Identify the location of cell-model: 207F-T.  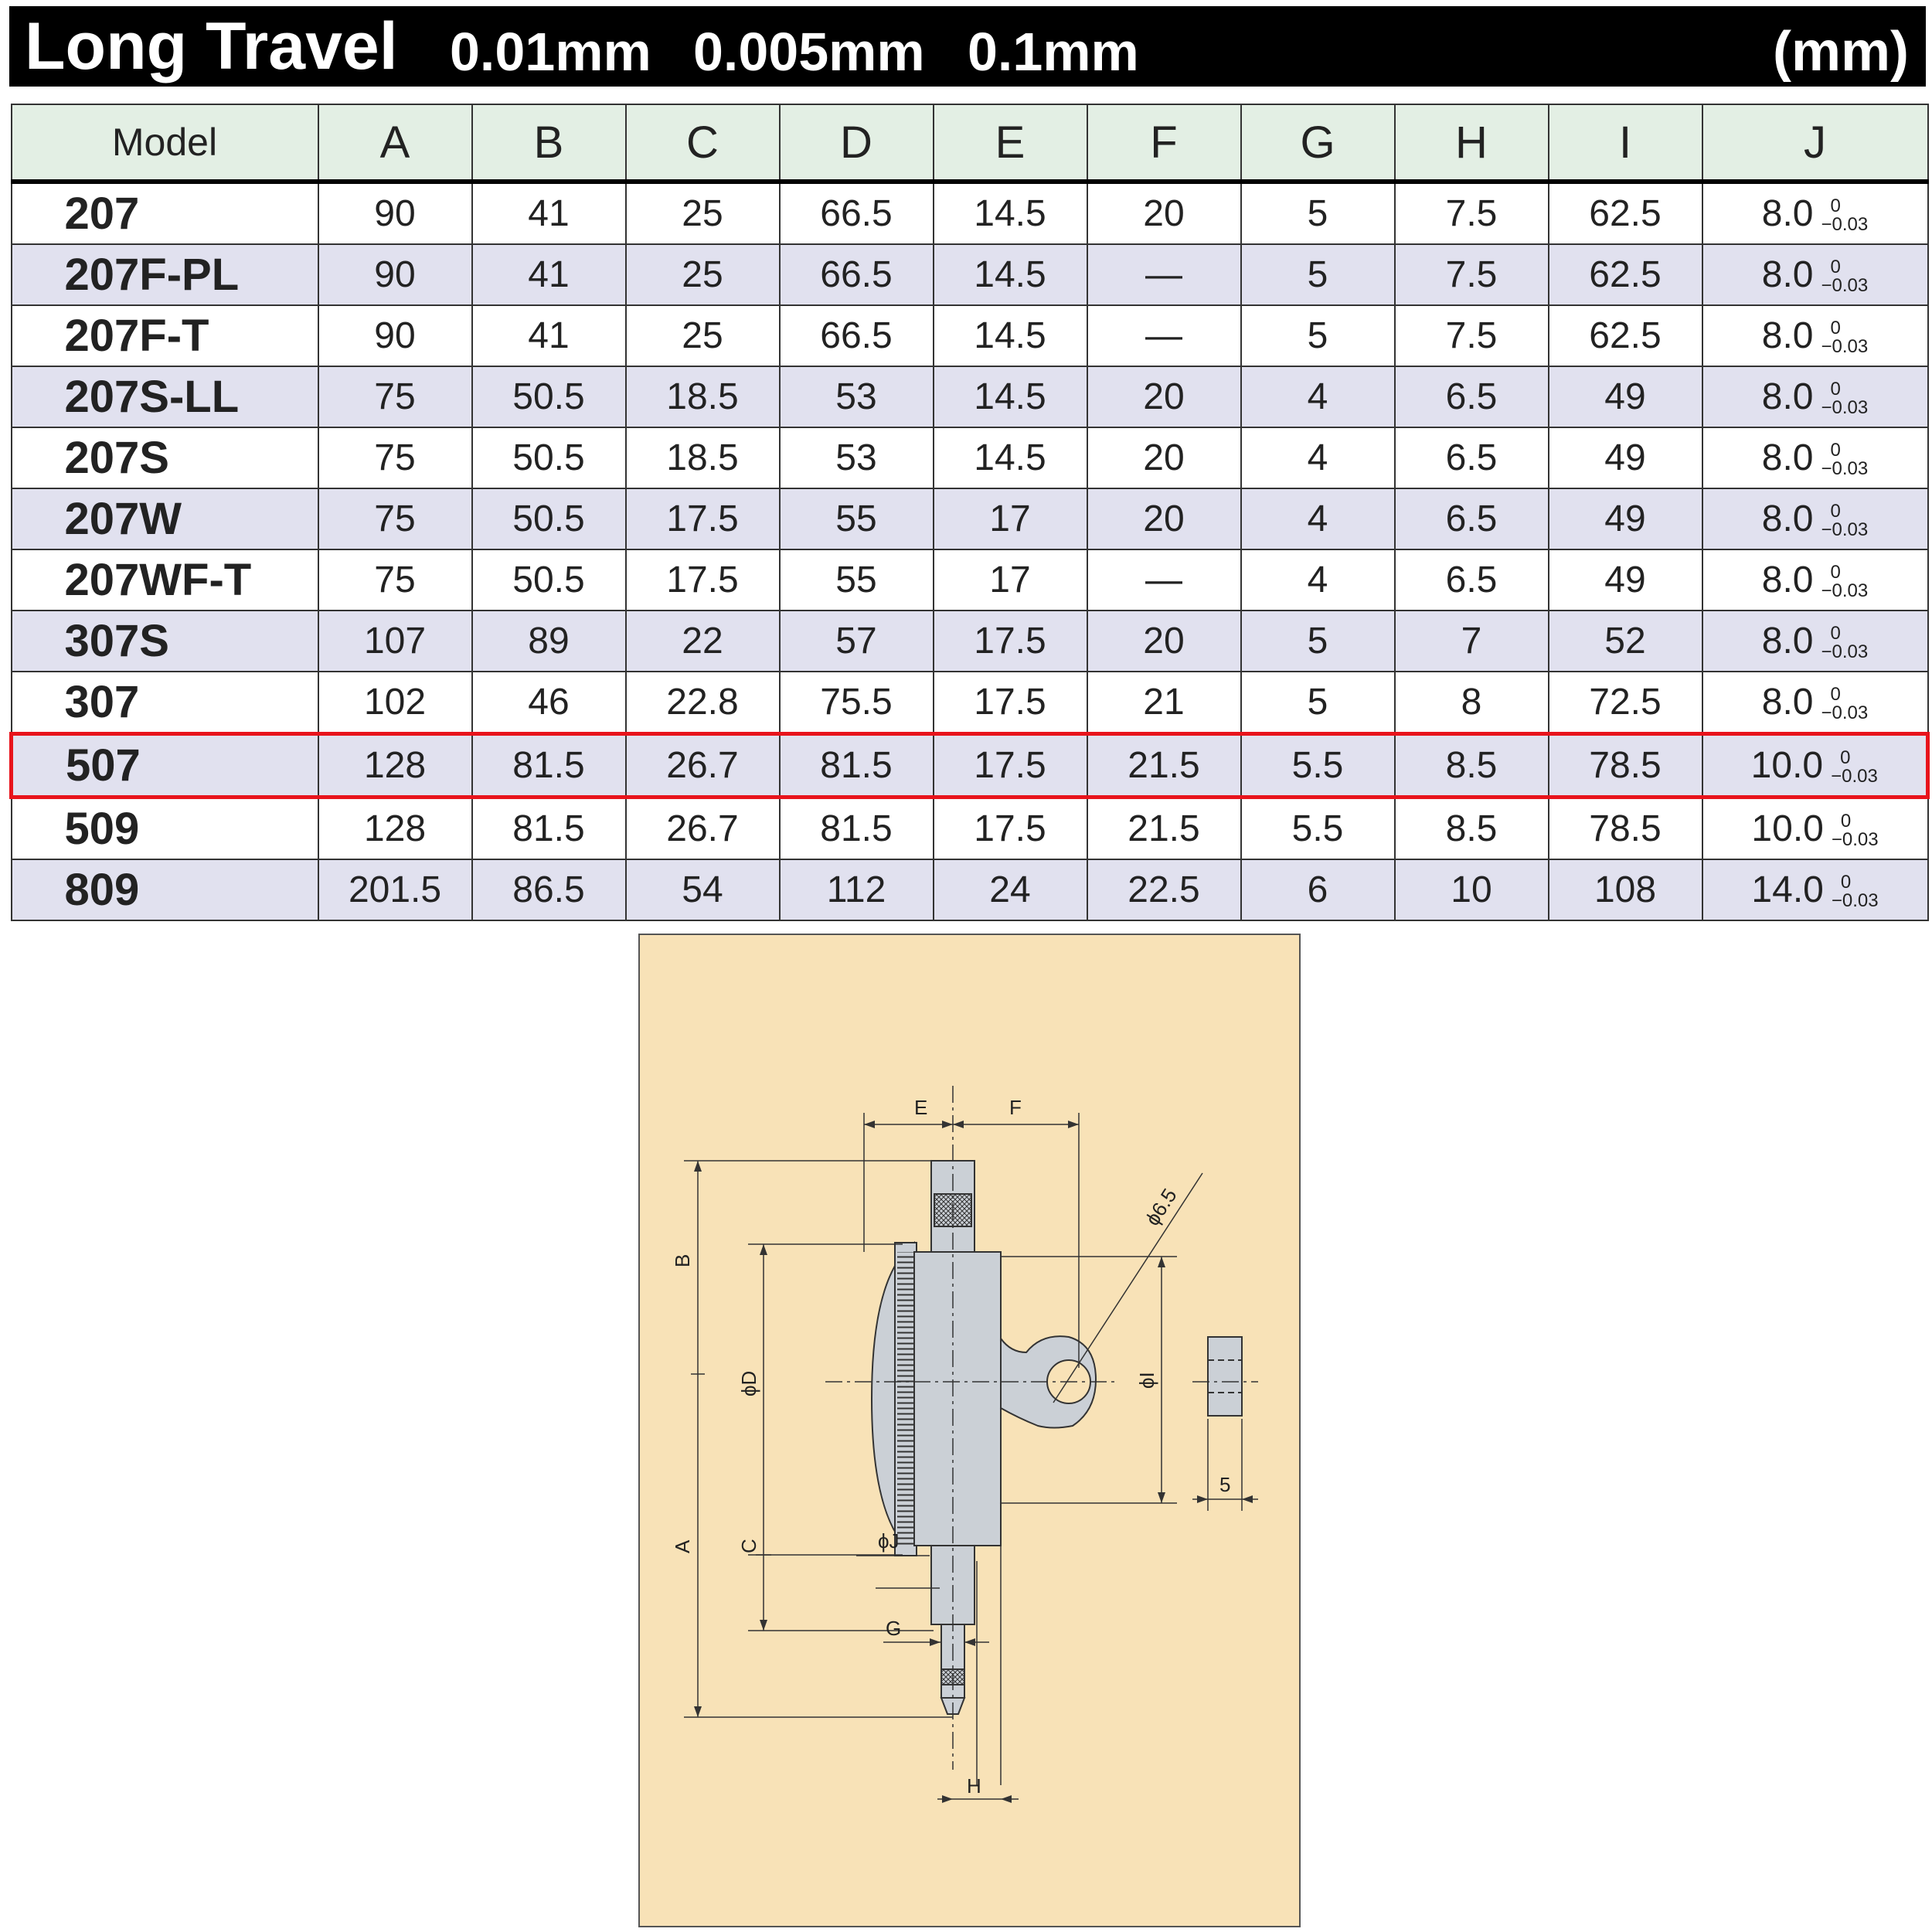
(165, 335).